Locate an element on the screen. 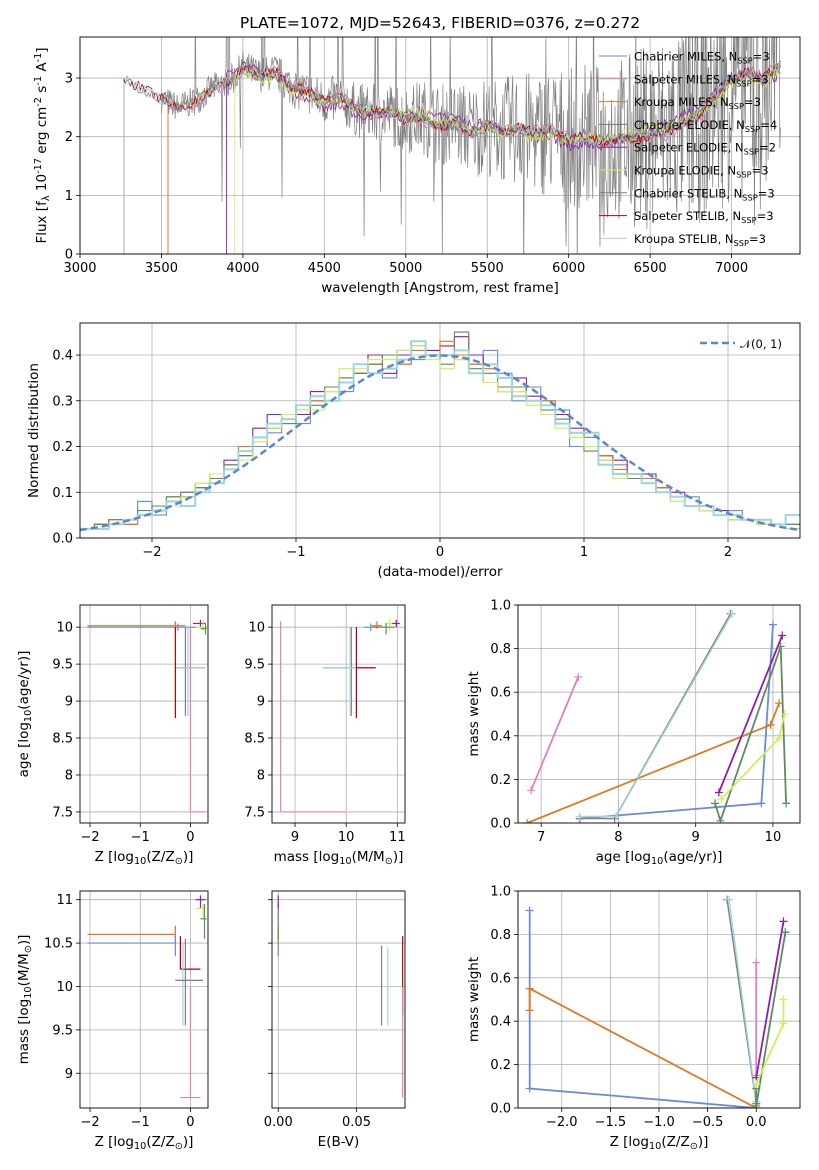  y-tick-label: 0 is located at coordinates (69, 255).